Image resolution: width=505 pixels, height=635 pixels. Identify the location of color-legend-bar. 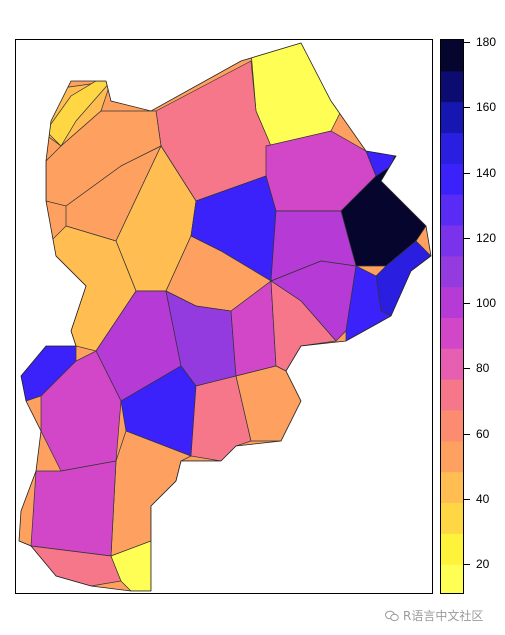
(452, 316).